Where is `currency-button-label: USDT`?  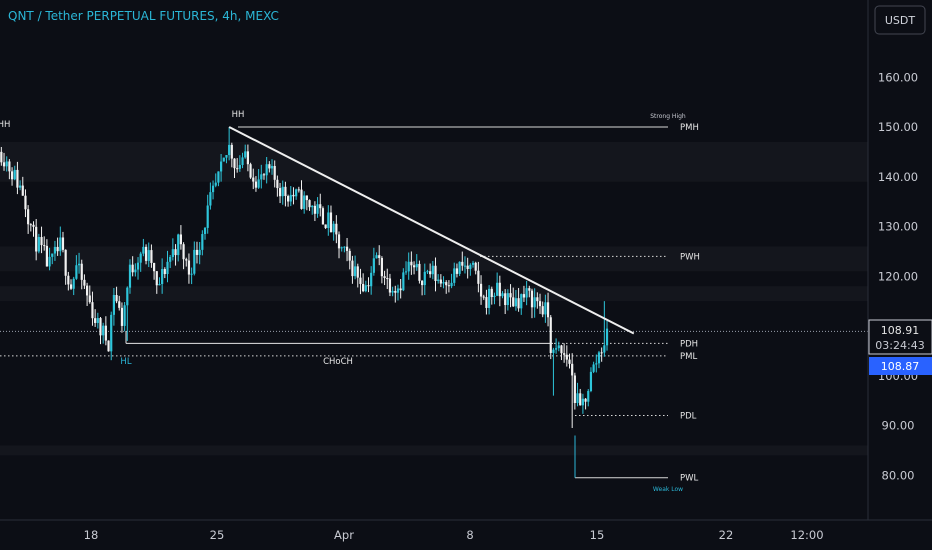
currency-button-label: USDT is located at coordinates (900, 20).